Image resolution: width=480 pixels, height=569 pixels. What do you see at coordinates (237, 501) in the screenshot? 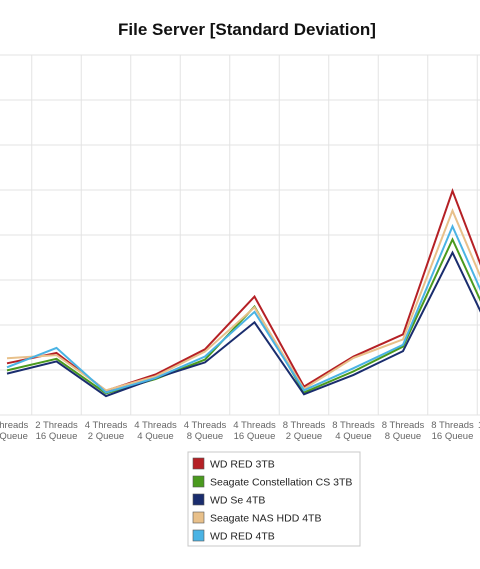
I see `legend-label: WD Se 4TB` at bounding box center [237, 501].